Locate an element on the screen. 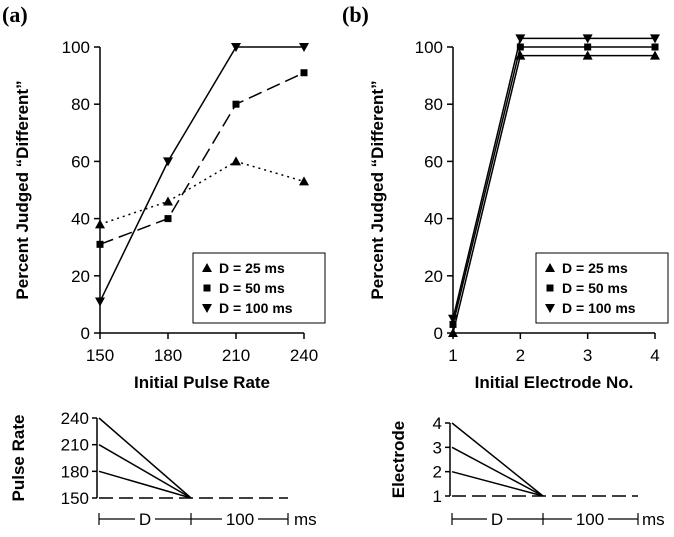 Image resolution: width=674 pixels, height=537 pixels. time-label-100-b: 100 is located at coordinates (590, 519).